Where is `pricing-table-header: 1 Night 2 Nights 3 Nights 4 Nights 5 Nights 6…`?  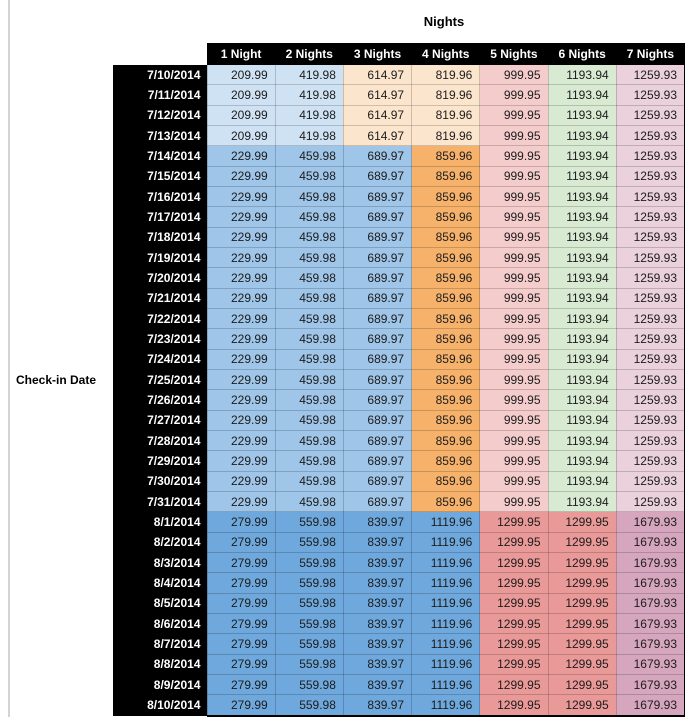 pricing-table-header: 1 Night 2 Nights 3 Nights 4 Nights 5 Nights 6… is located at coordinates (399, 54).